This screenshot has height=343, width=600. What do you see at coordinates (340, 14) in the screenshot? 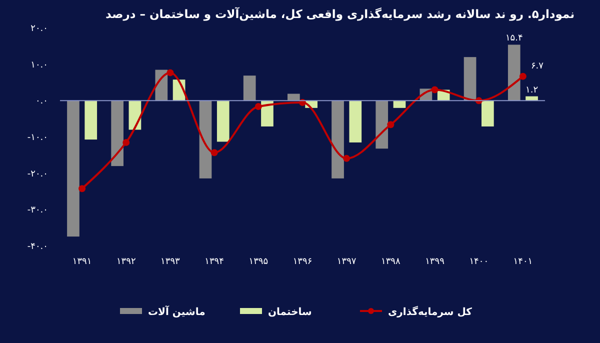
I see `chart-title: نمودار۵. رو ند سالانه رشد سرمایه‌گذاری واقعی کل، ماشین‌آلات و ساختمان – درصد` at bounding box center [340, 14].